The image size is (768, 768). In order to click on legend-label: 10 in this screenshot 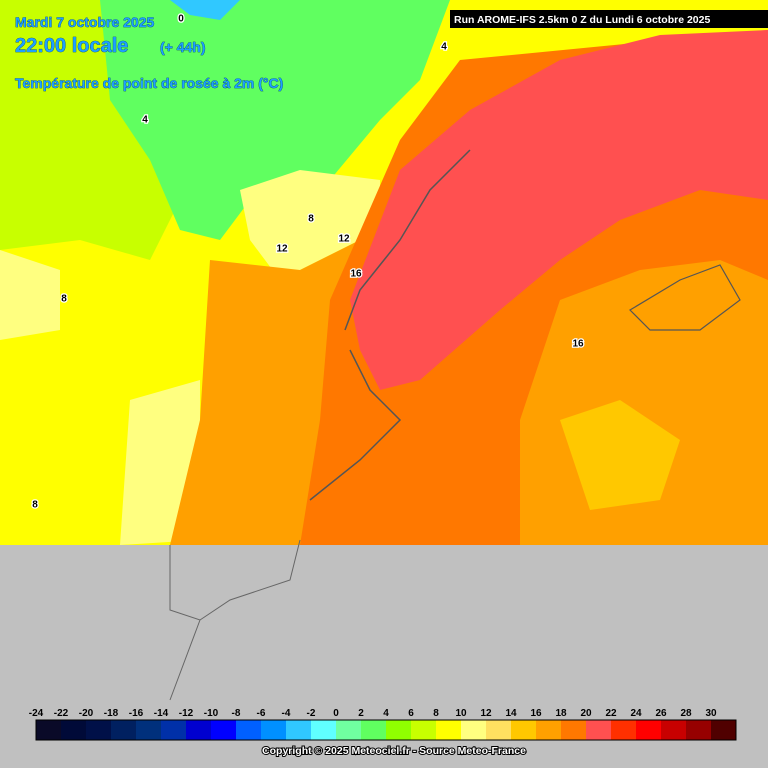, I will do `click(461, 713)`.